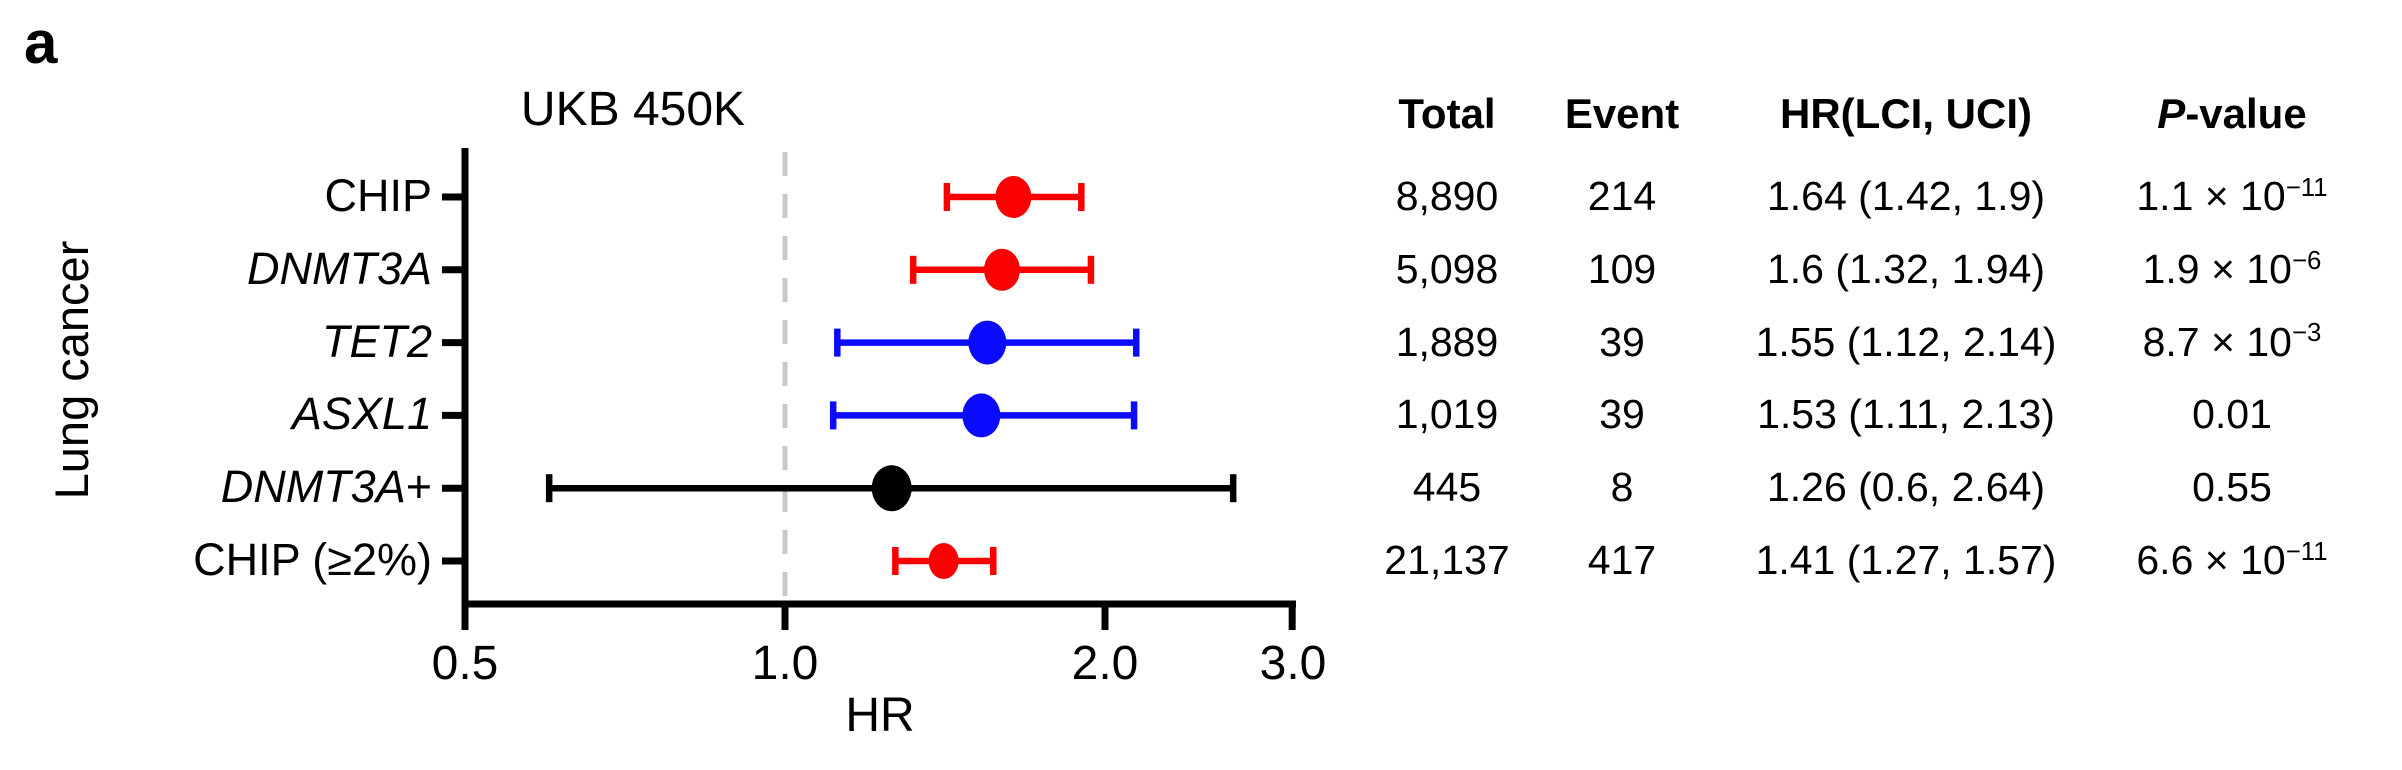 The image size is (2402, 770). I want to click on table-cell-p-value: 0.01, so click(2232, 414).